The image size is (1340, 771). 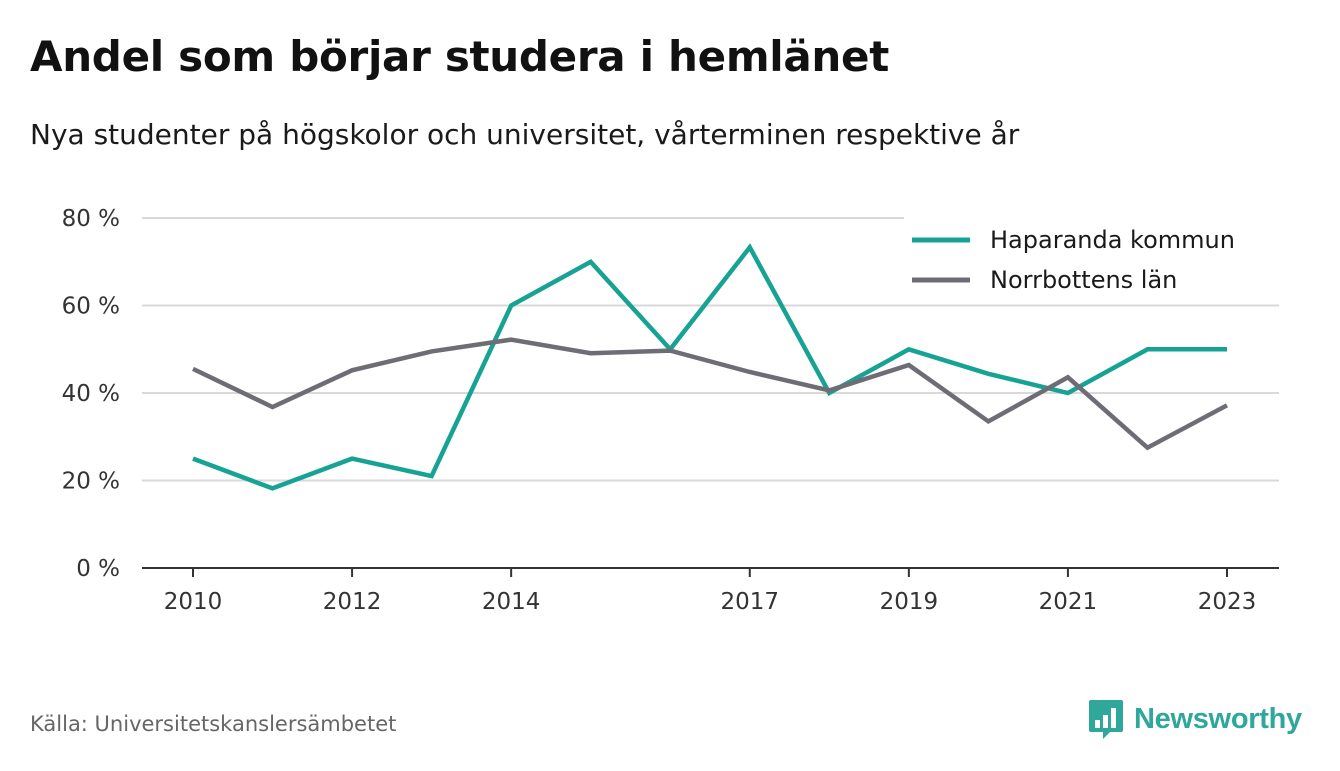 I want to click on legend-background, so click(x=1091, y=260).